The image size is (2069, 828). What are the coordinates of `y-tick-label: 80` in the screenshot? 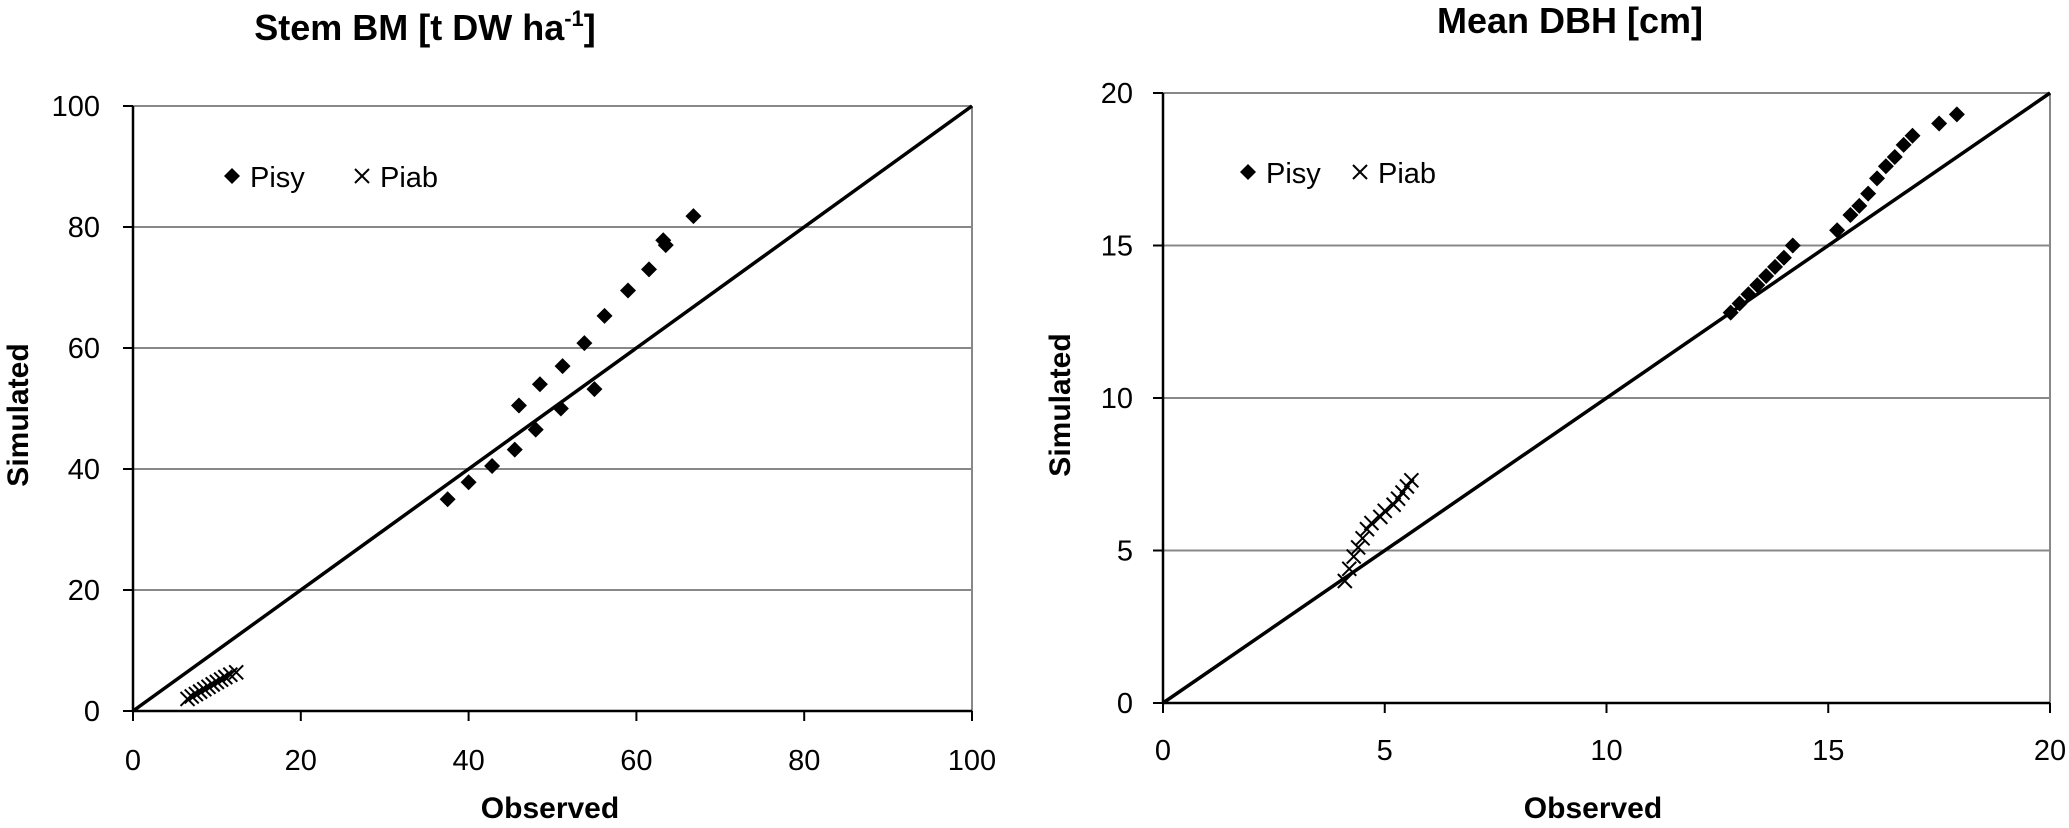 It's located at (84, 228).